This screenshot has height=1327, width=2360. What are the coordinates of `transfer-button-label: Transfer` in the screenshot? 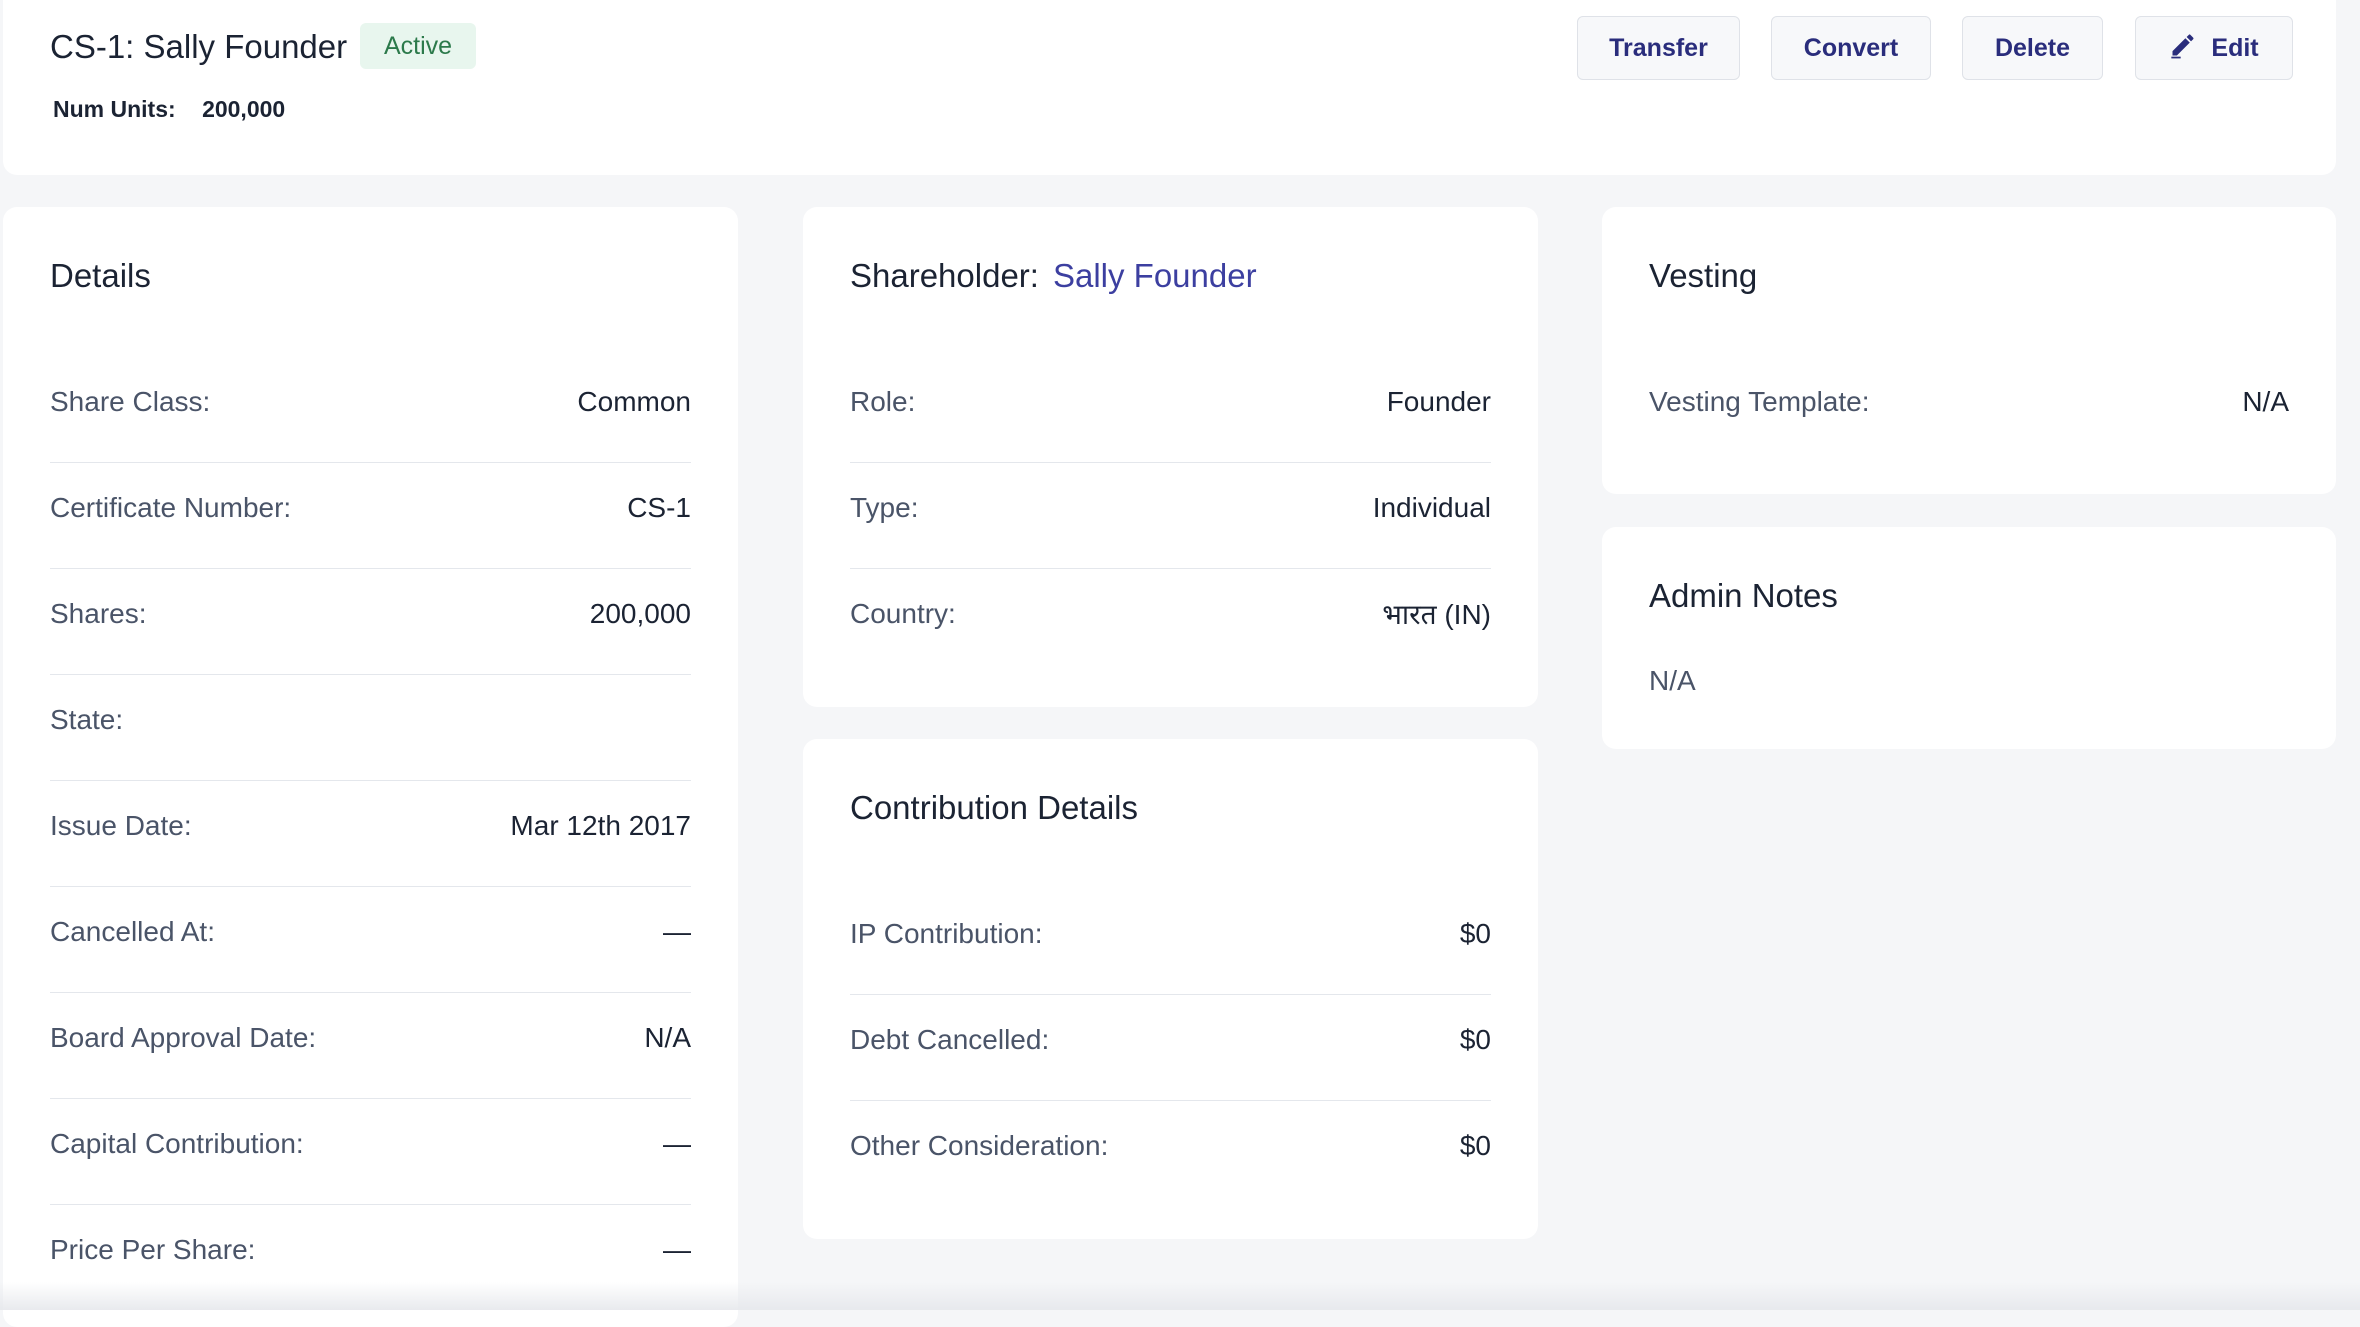 It's located at (1658, 48).